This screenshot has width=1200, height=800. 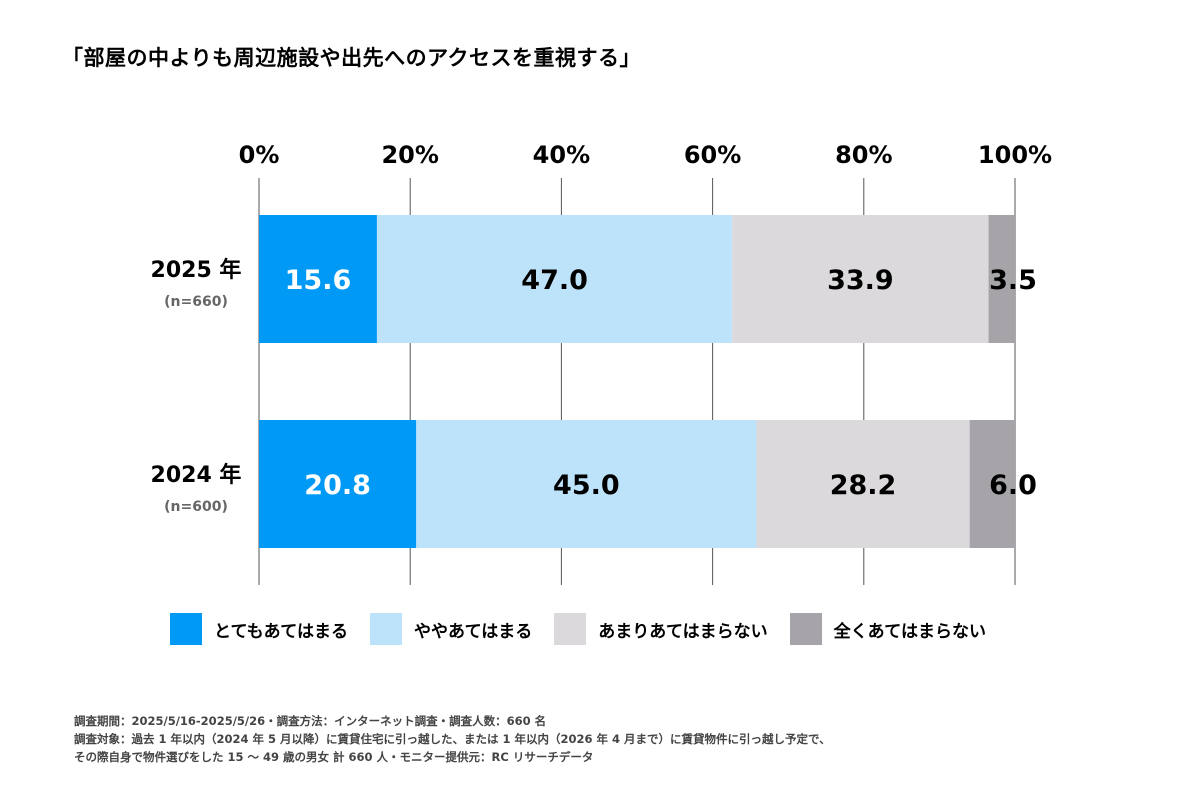 What do you see at coordinates (683, 631) in the screenshot?
I see `legend-label: あまりあてはまらない` at bounding box center [683, 631].